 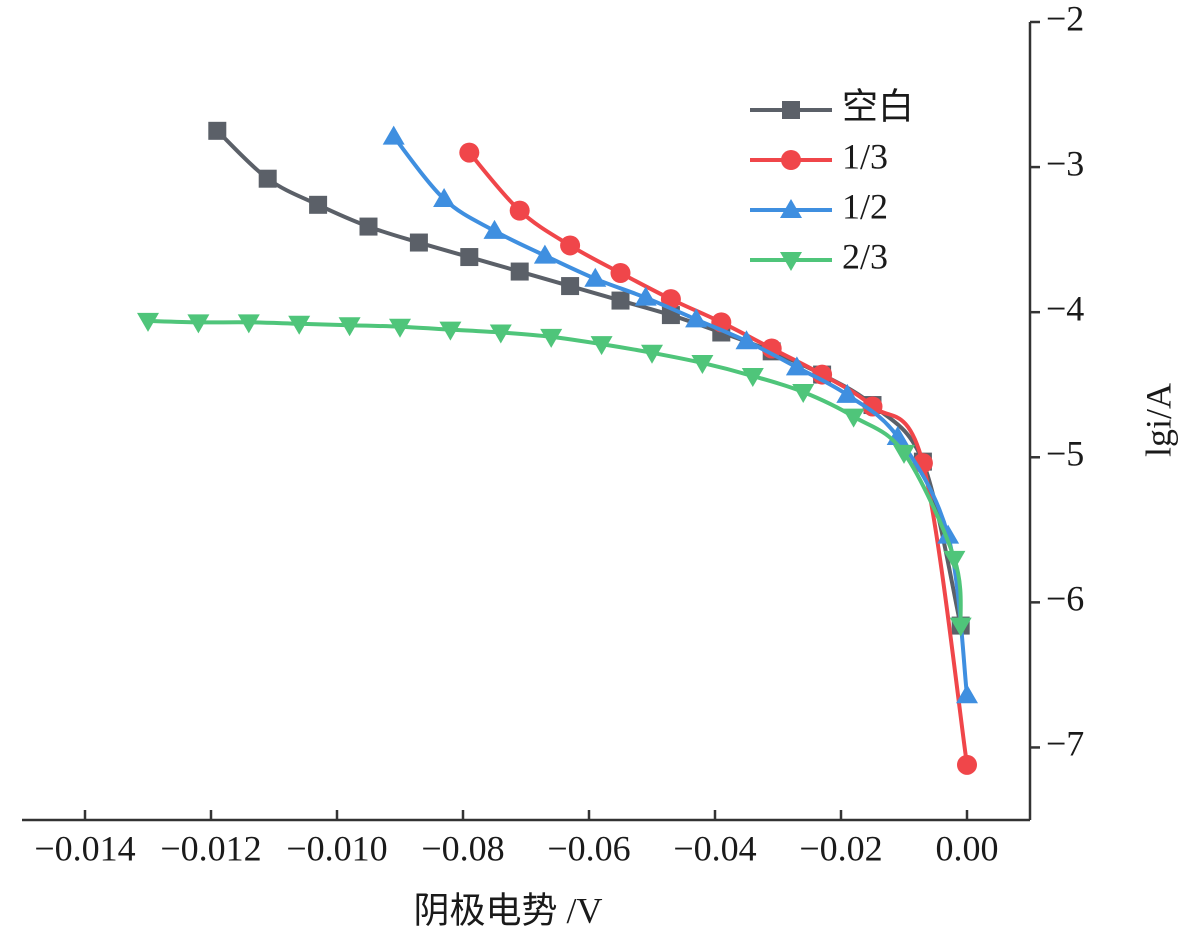 What do you see at coordinates (588, 848) in the screenshot?
I see `x-tick-label: −0.06` at bounding box center [588, 848].